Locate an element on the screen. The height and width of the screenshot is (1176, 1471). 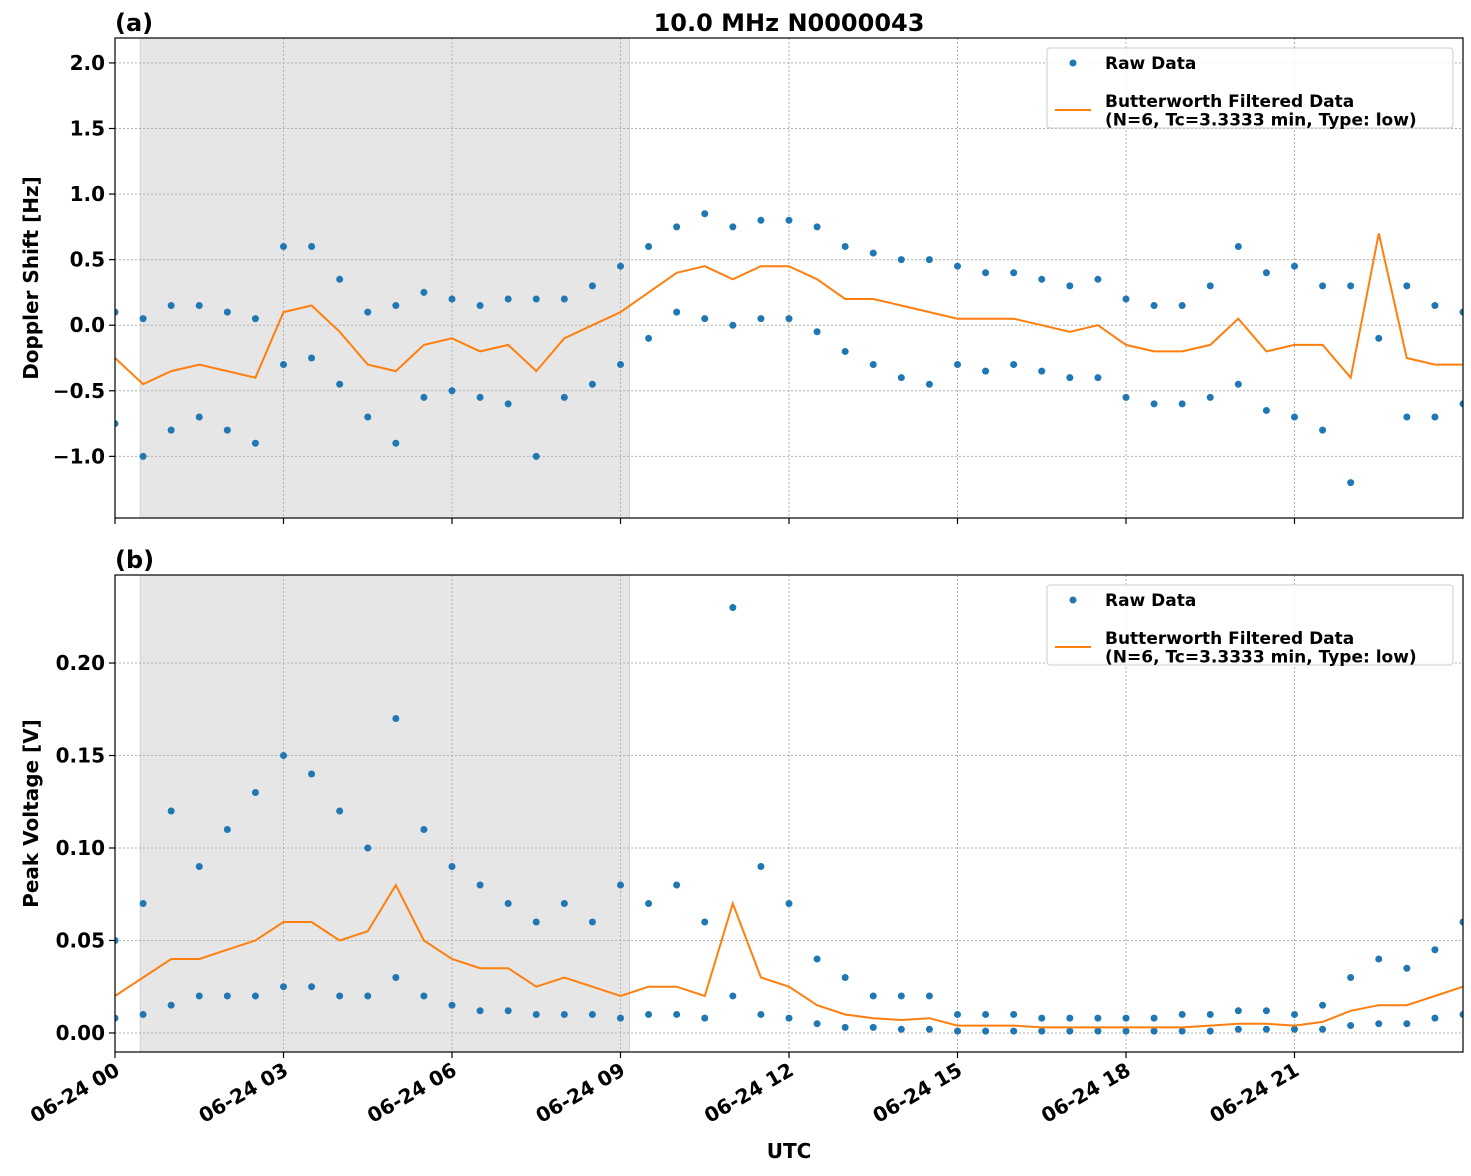
y-tick-label: 0.20 is located at coordinates (80, 663).